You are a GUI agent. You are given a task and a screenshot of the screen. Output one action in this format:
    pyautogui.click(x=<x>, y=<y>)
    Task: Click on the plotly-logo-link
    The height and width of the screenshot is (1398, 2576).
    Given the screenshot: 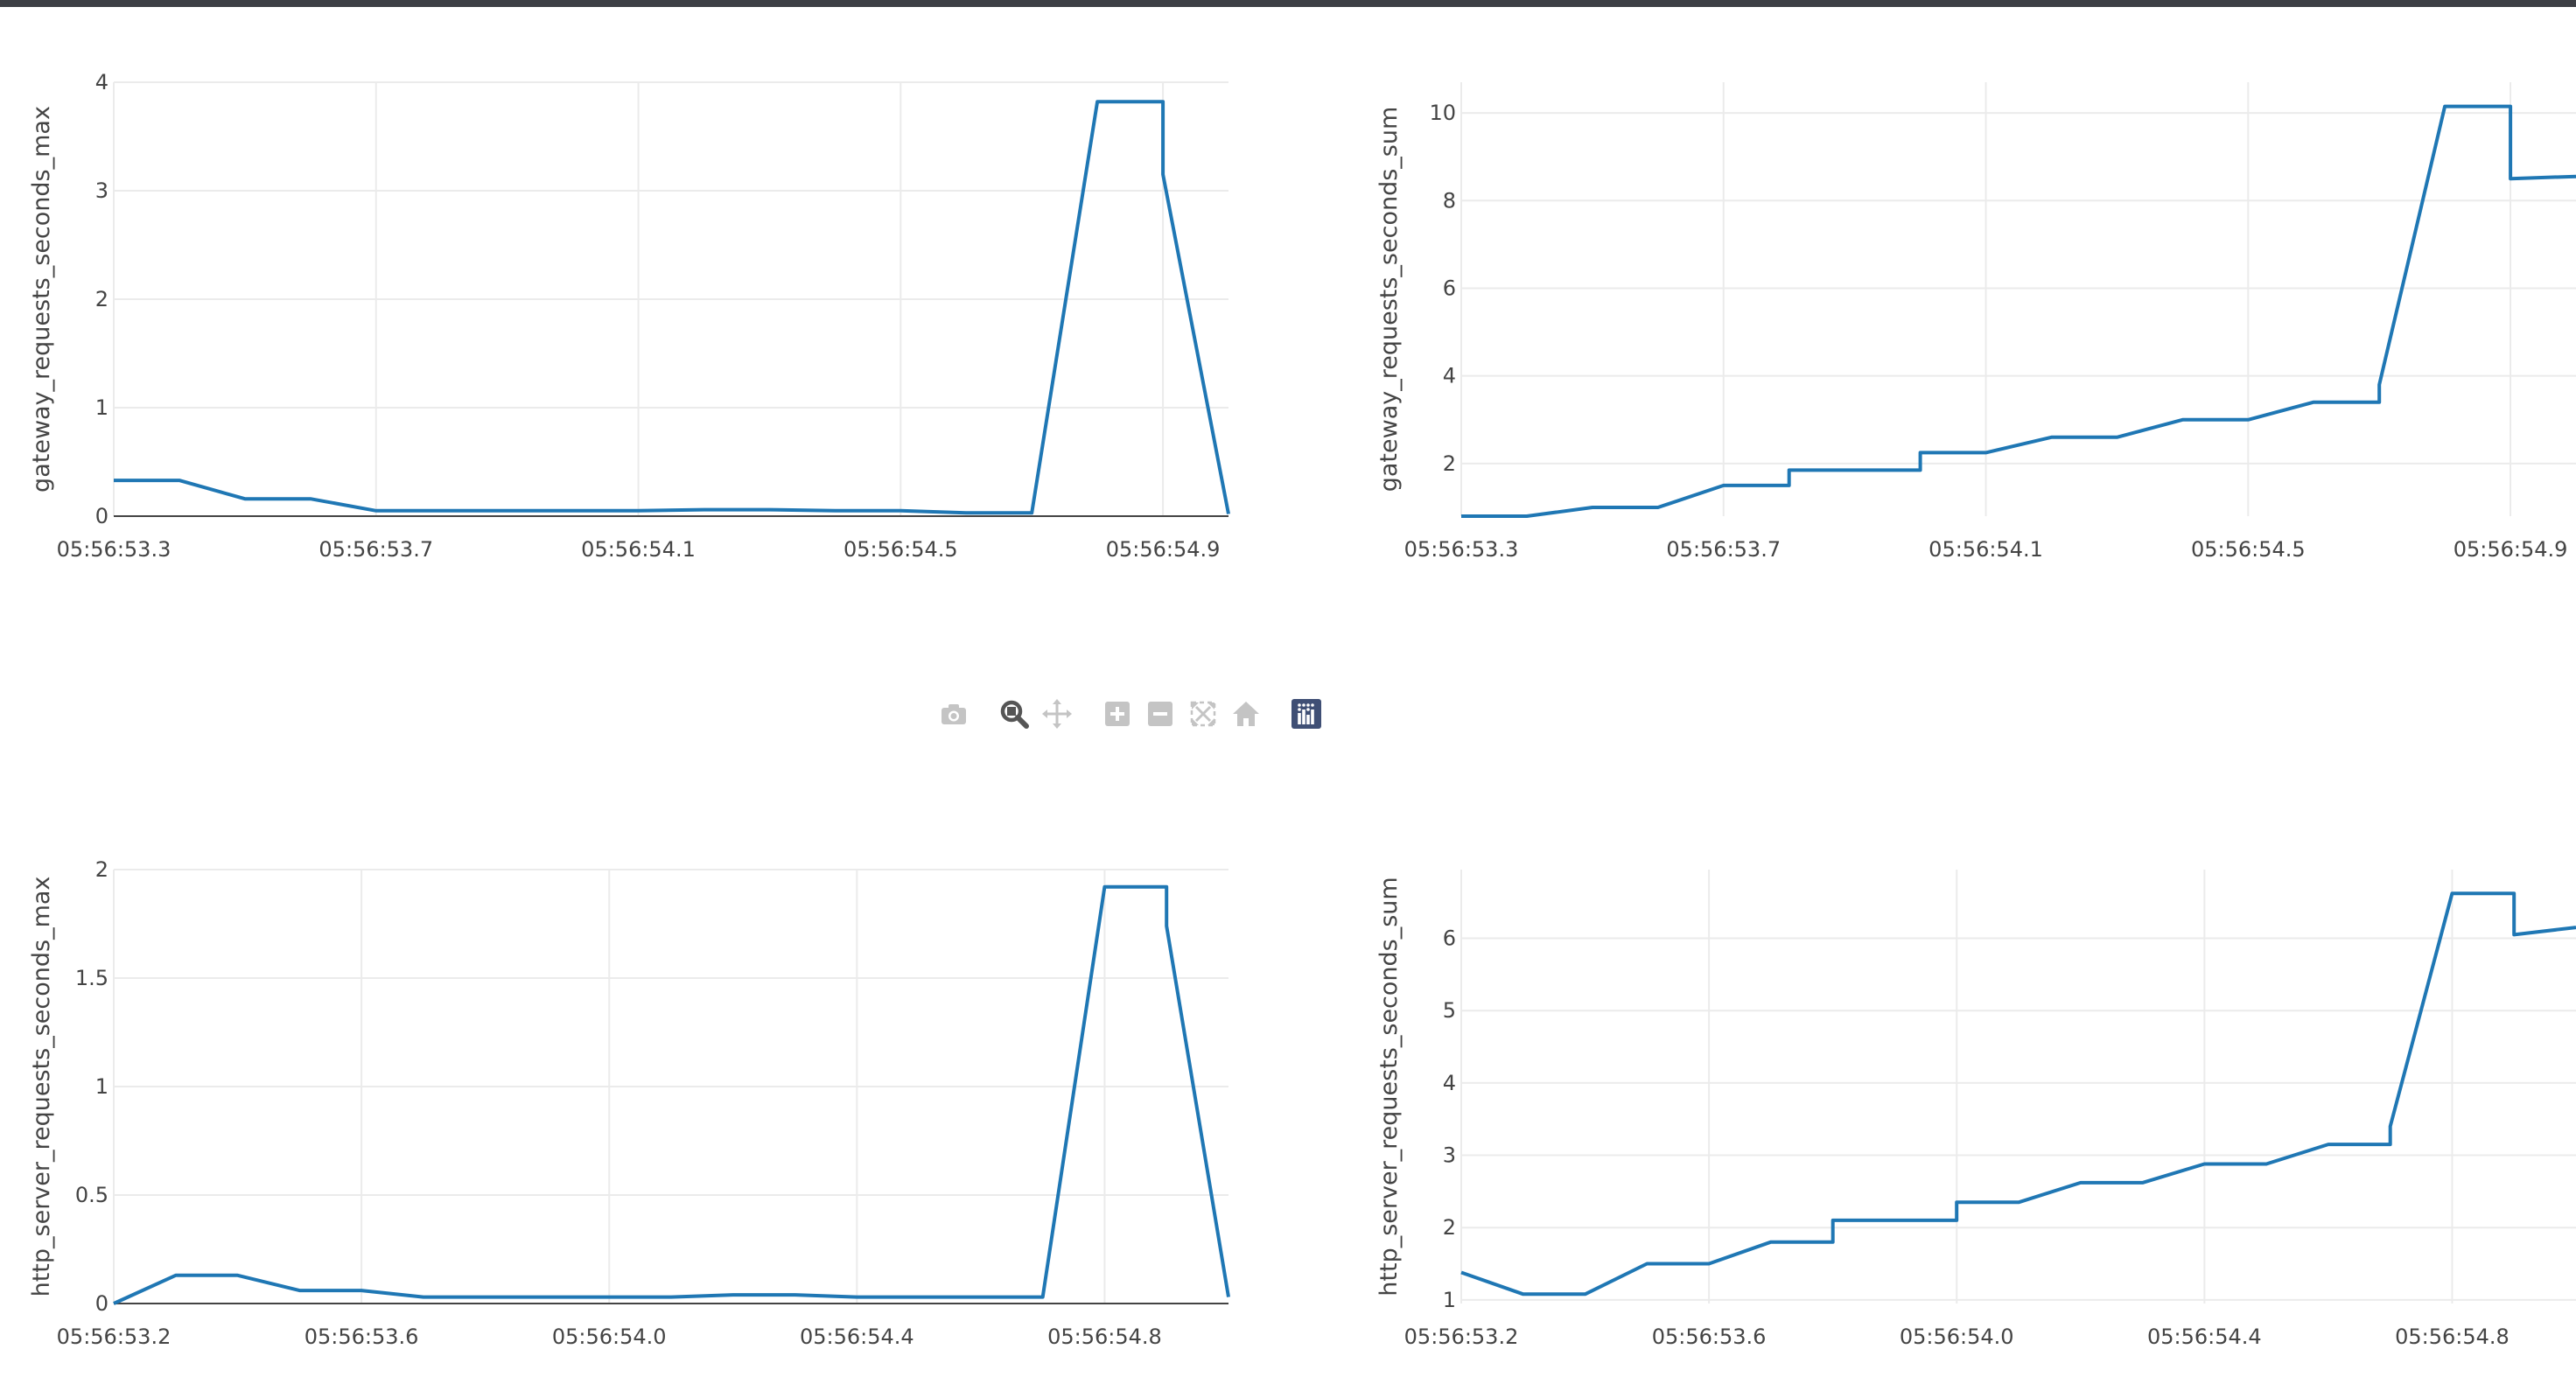 What is the action you would take?
    pyautogui.click(x=1306, y=713)
    